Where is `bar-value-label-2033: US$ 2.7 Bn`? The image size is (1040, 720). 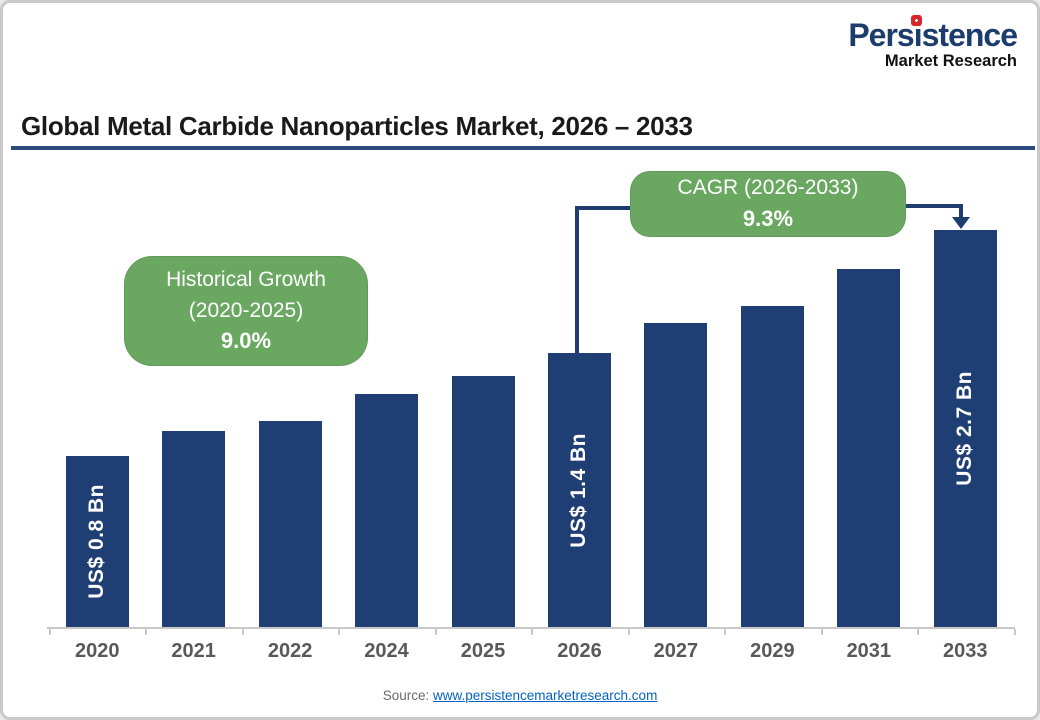
bar-value-label-2033: US$ 2.7 Bn is located at coordinates (965, 428).